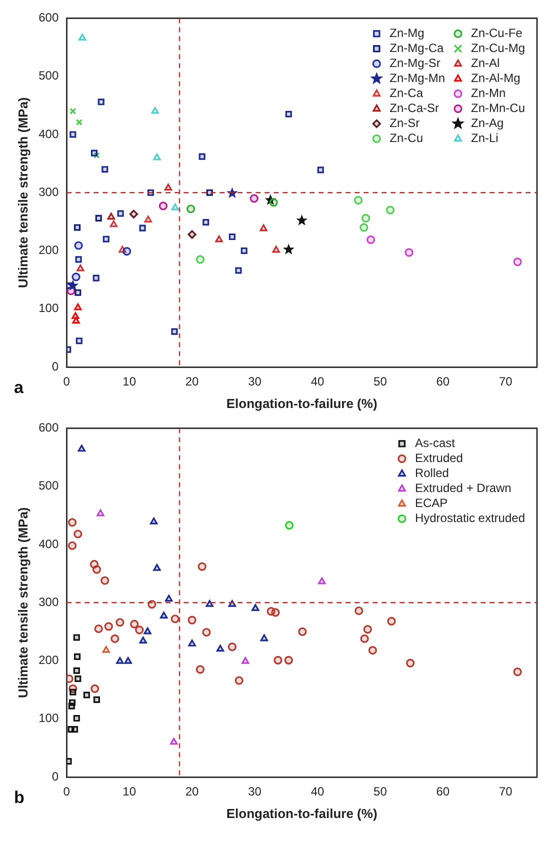 The image size is (553, 843). Describe the element at coordinates (48, 191) in the screenshot. I see `y-tick-label: 300` at that location.